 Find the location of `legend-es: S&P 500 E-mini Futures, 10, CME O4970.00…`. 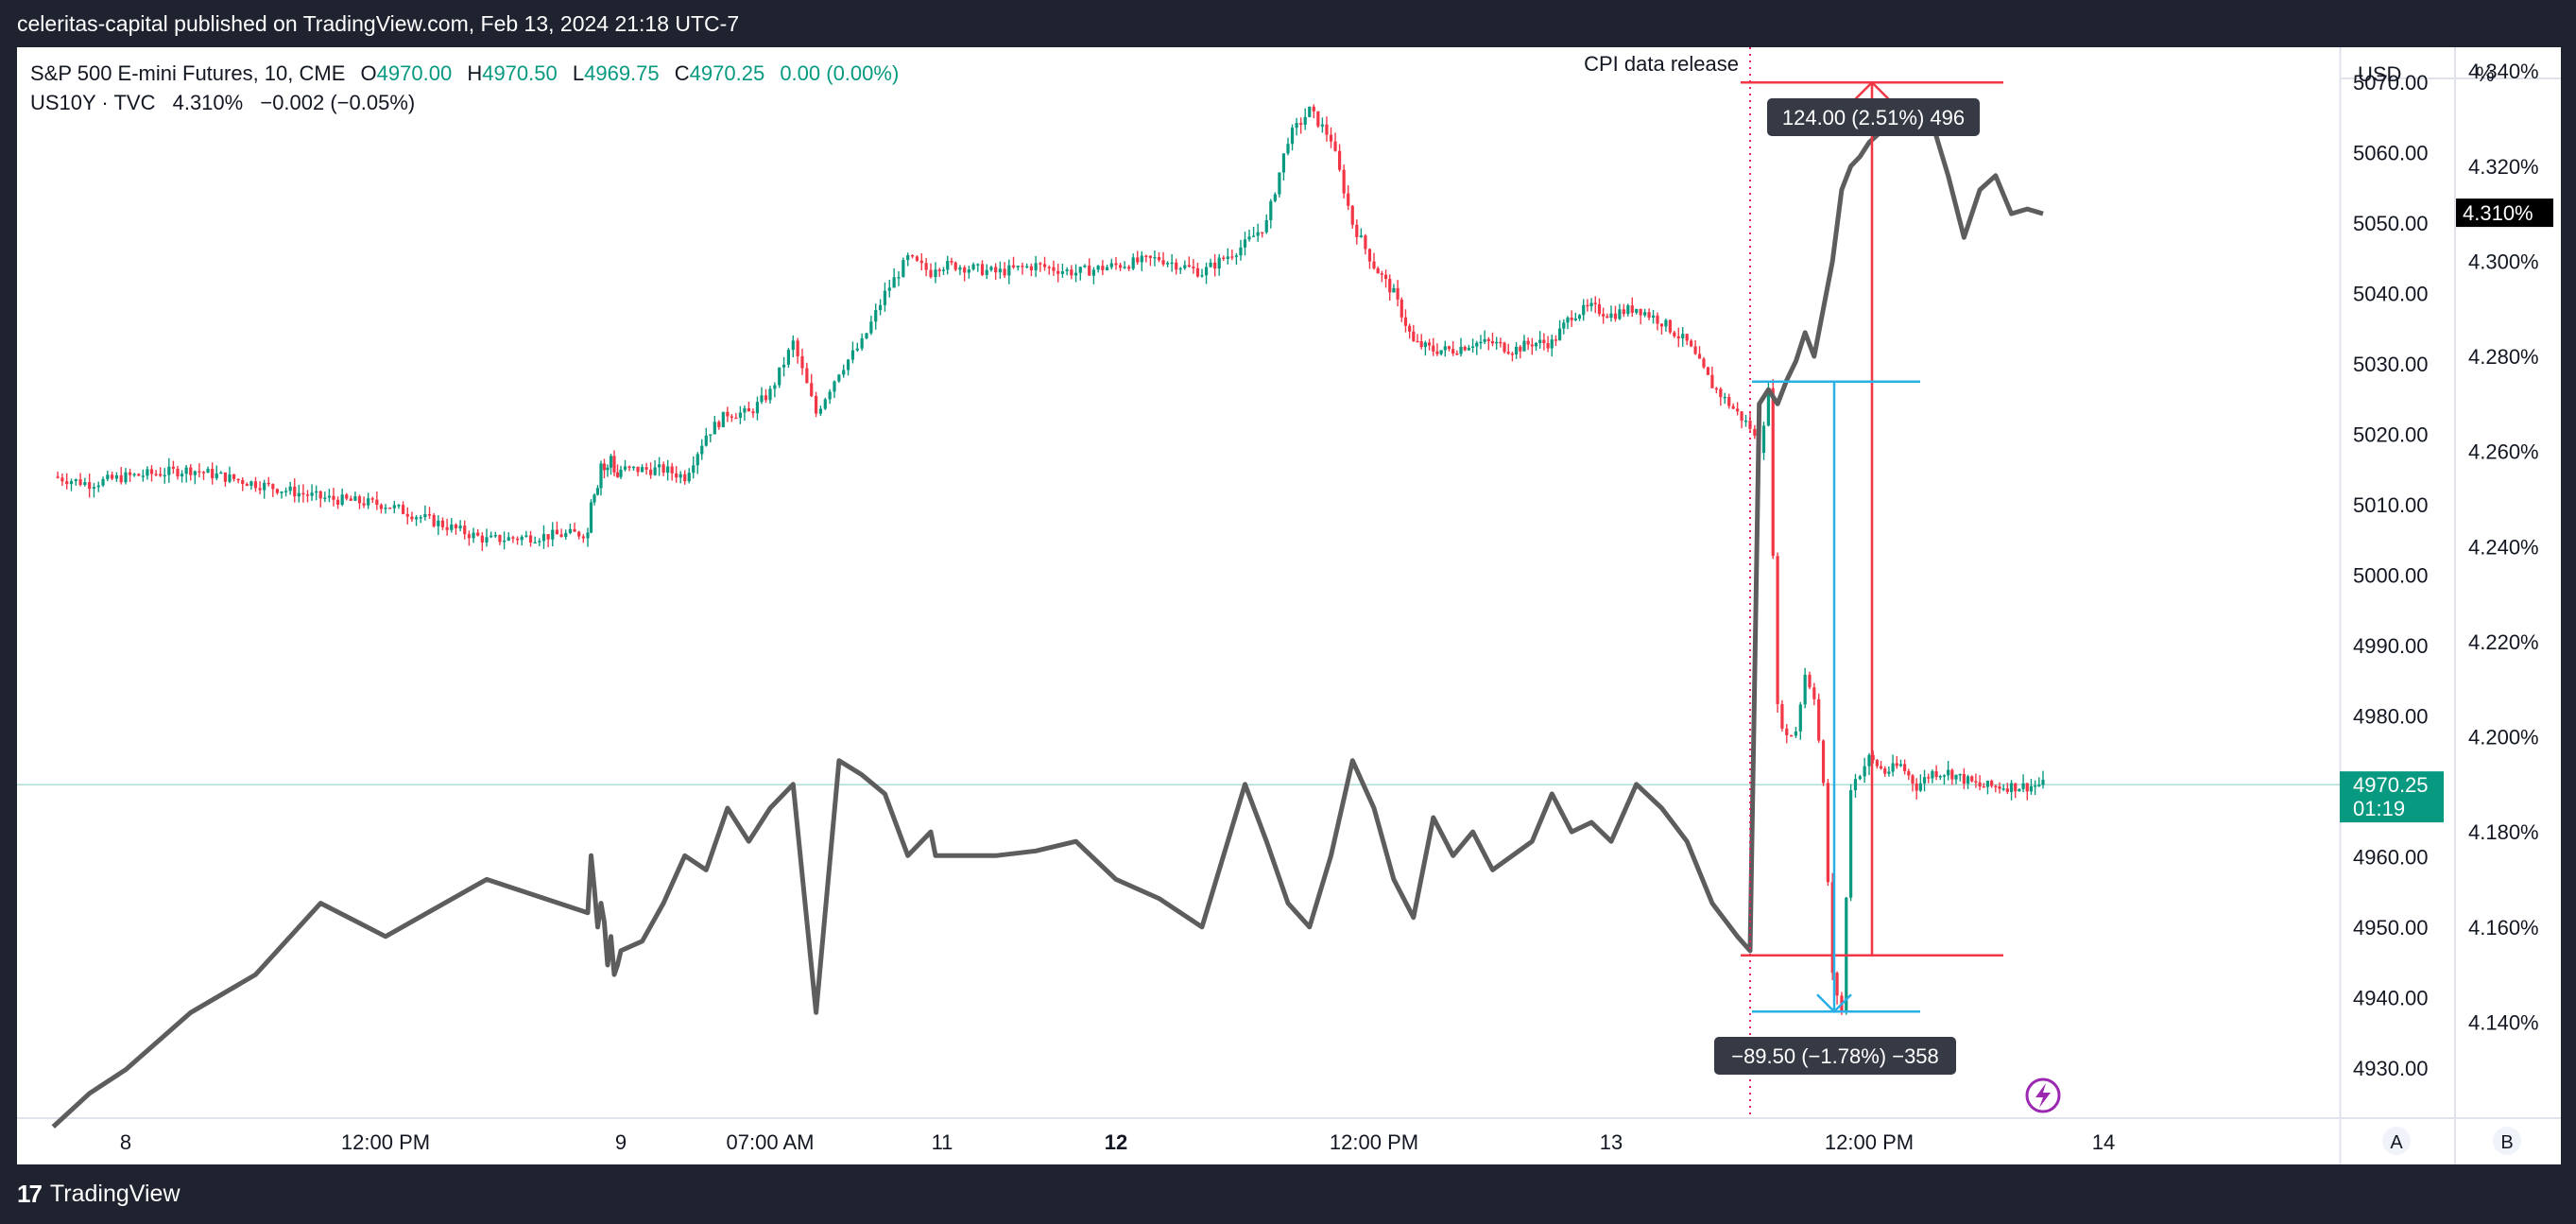

legend-es: S&P 500 E-mini Futures, 10, CME O4970.00… is located at coordinates (464, 73).